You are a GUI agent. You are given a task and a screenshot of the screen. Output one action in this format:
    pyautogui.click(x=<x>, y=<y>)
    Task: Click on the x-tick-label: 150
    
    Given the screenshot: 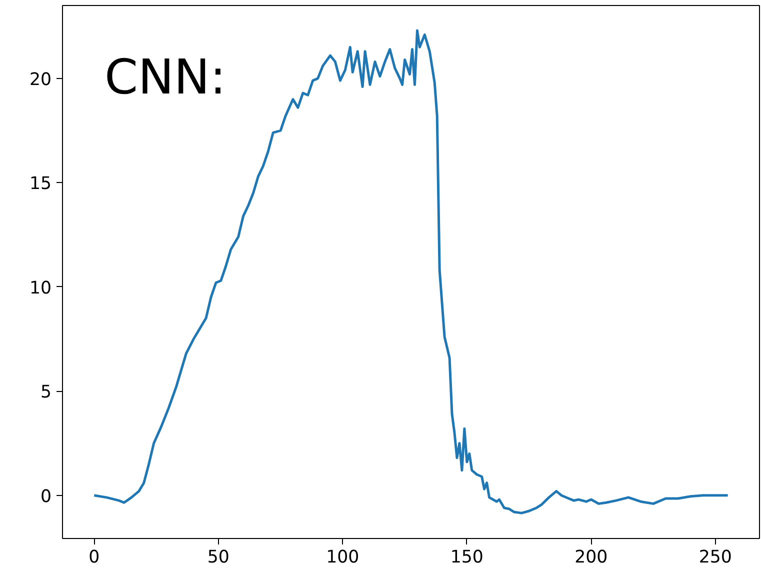 What is the action you would take?
    pyautogui.click(x=467, y=558)
    